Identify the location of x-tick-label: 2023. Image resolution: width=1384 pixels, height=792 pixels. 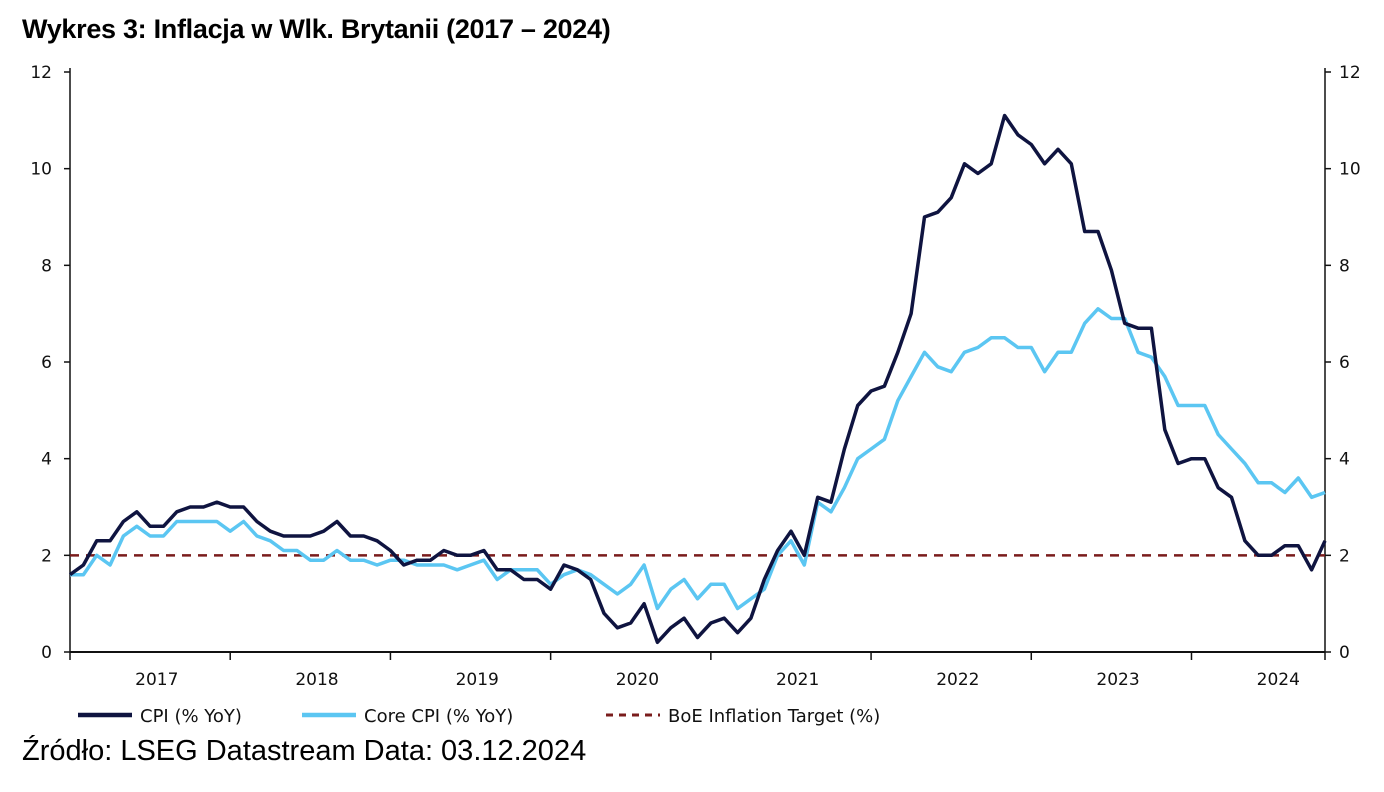
(1117, 680).